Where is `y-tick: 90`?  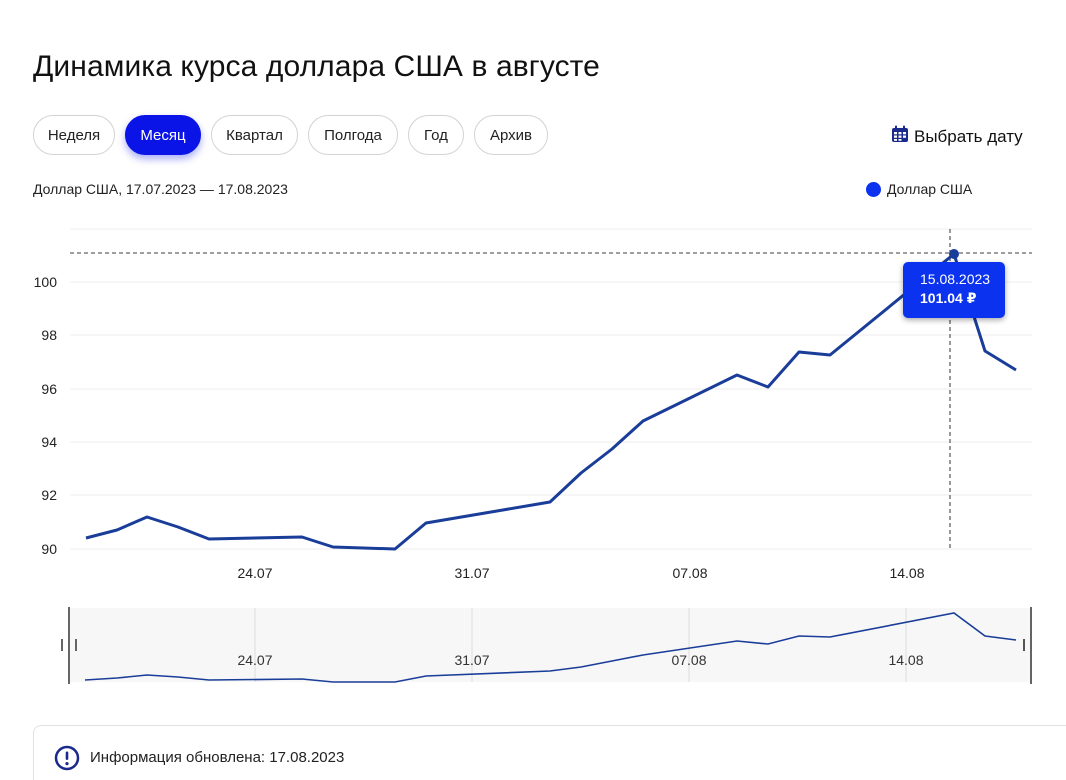 y-tick: 90 is located at coordinates (49, 549).